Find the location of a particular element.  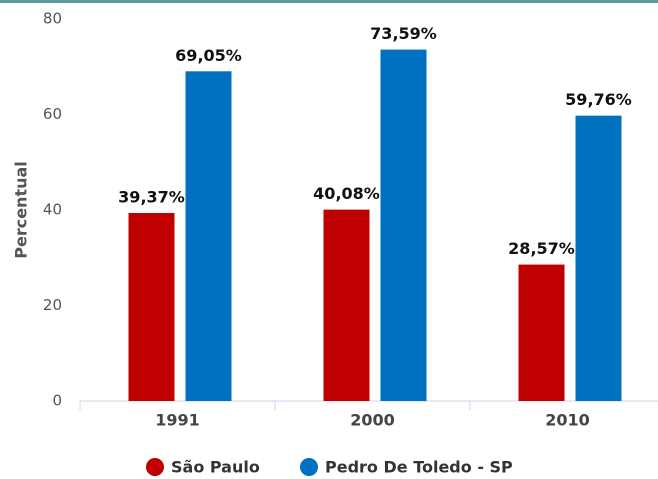

y-tick-label: 0 is located at coordinates (57, 401).